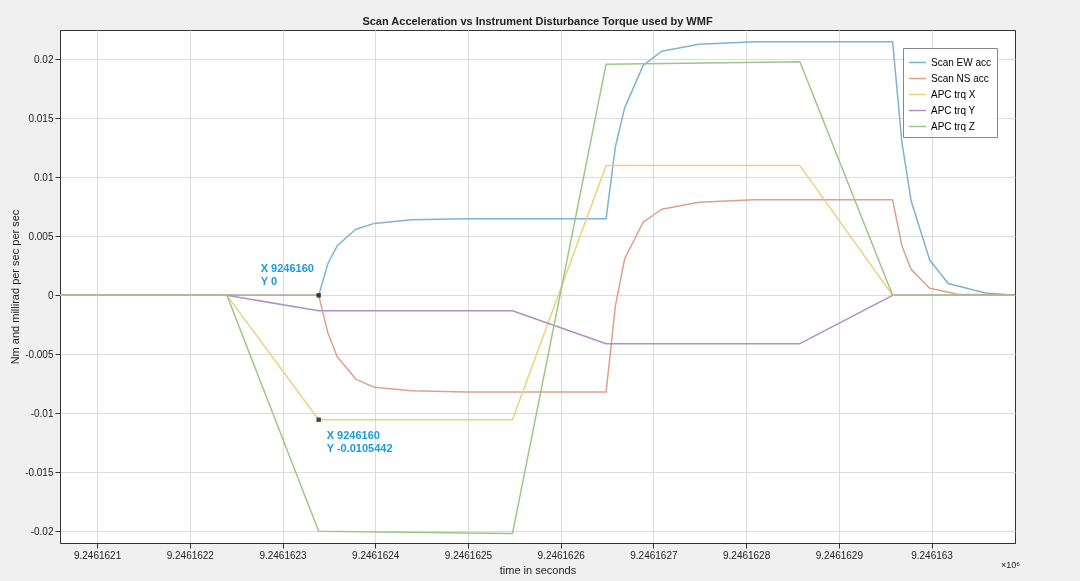 Image resolution: width=1080 pixels, height=581 pixels. Describe the element at coordinates (42, 413) in the screenshot. I see `y-tick-label: -0.01` at that location.